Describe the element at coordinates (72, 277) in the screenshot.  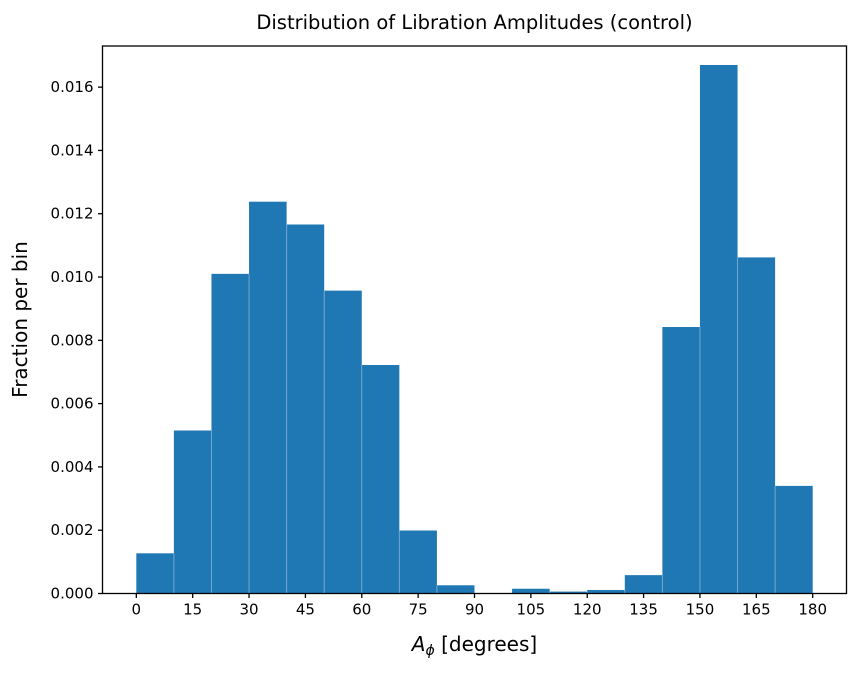
I see `y-tick-label: 0.010` at that location.